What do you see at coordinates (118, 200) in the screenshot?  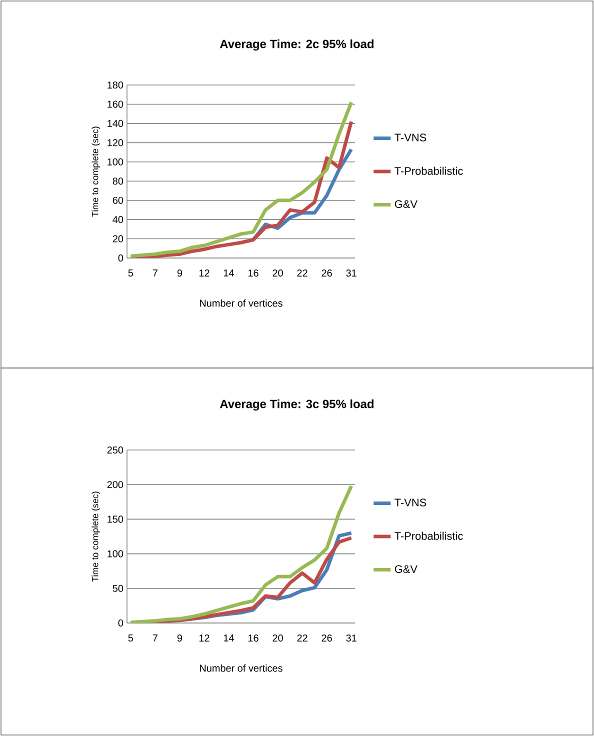 I see `y-tick-label: 60` at bounding box center [118, 200].